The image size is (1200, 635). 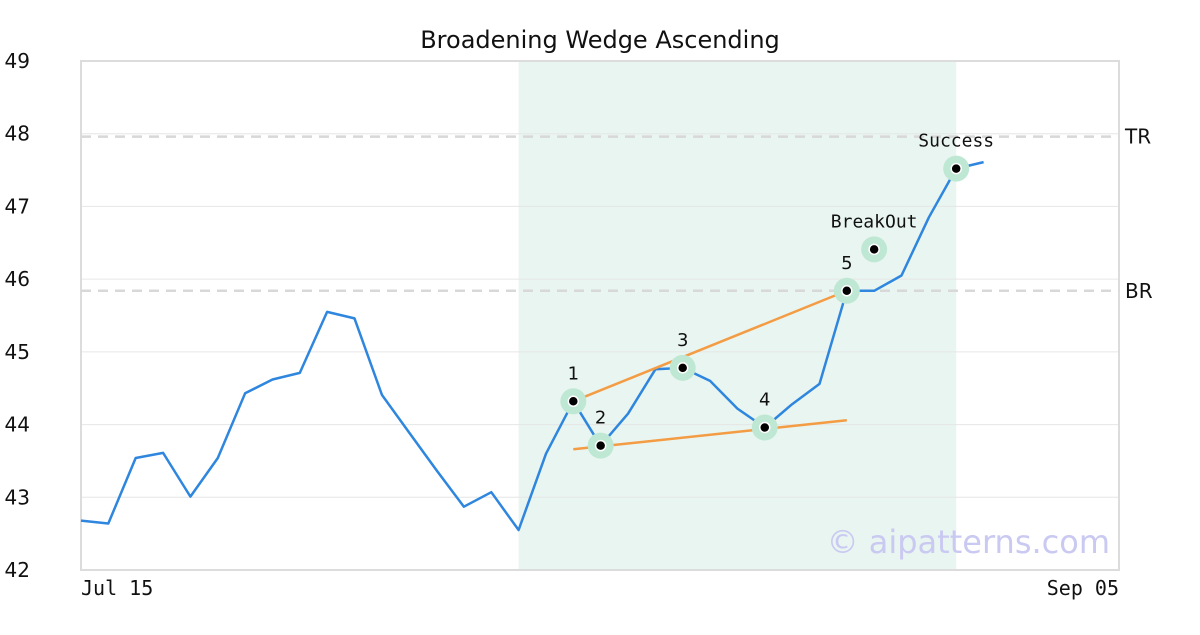 What do you see at coordinates (846, 263) in the screenshot?
I see `marker-label: 5` at bounding box center [846, 263].